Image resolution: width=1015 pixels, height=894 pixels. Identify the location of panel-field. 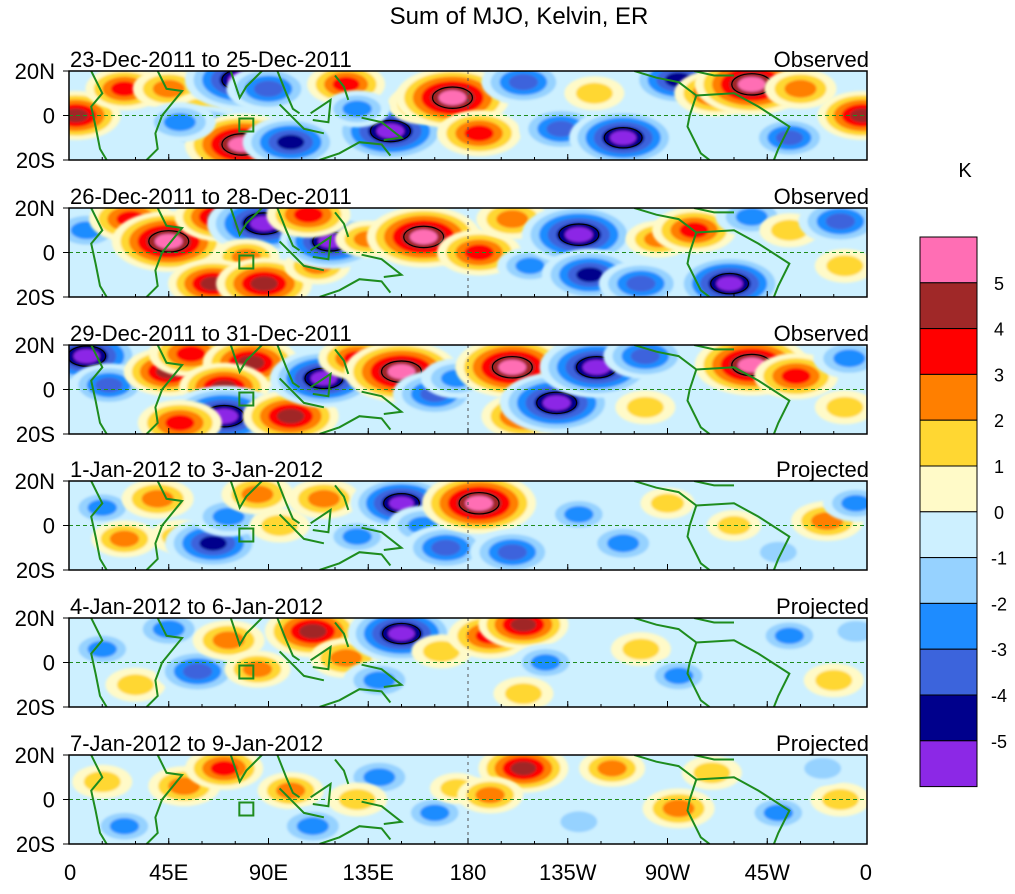
(468, 525).